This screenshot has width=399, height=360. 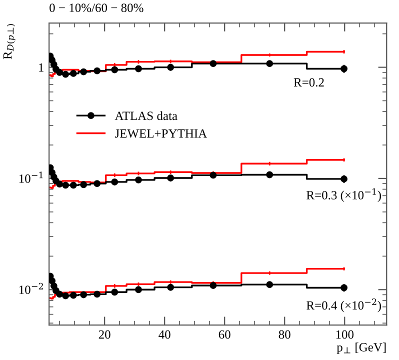 What do you see at coordinates (104, 334) in the screenshot?
I see `x-tick-label: 20` at bounding box center [104, 334].